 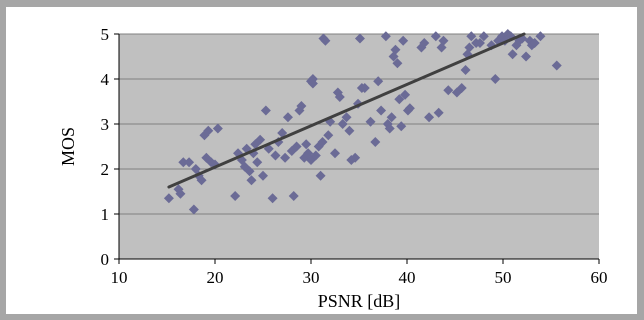 I want to click on x-axis-title: PSNR [dB], so click(x=359, y=301).